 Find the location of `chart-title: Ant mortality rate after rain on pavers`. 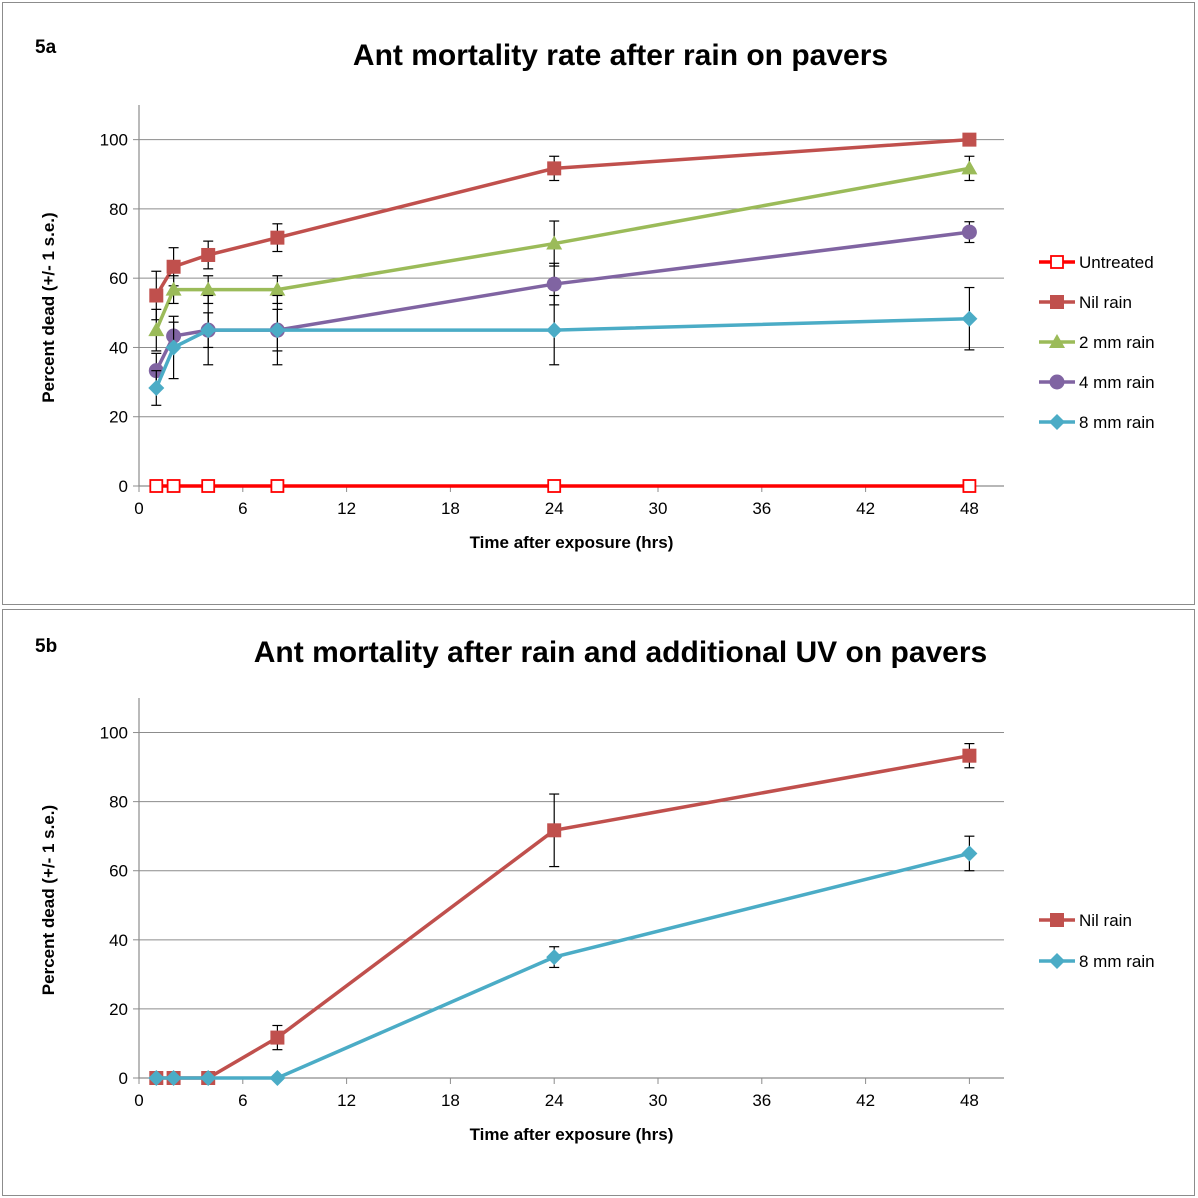

chart-title: Ant mortality rate after rain on pavers is located at coordinates (620, 55).